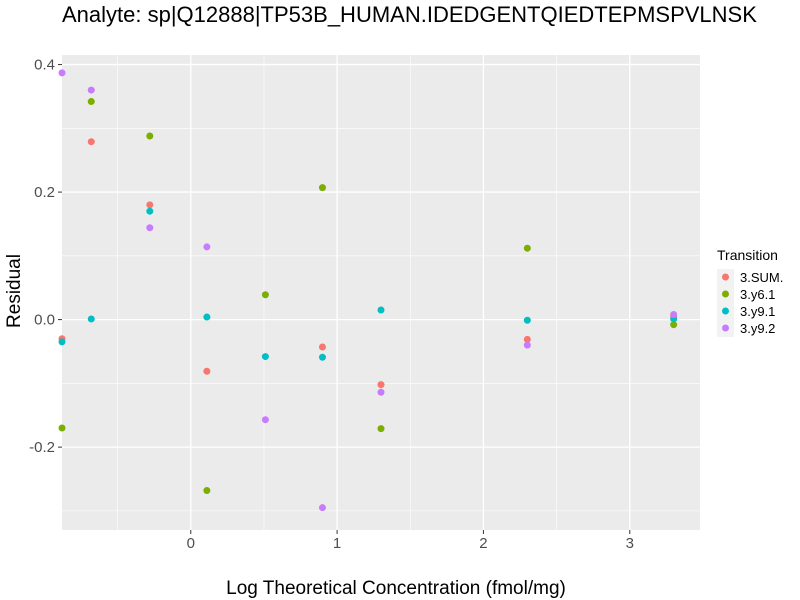 This screenshot has width=800, height=600. I want to click on legend-label: 3.SUM., so click(761, 277).